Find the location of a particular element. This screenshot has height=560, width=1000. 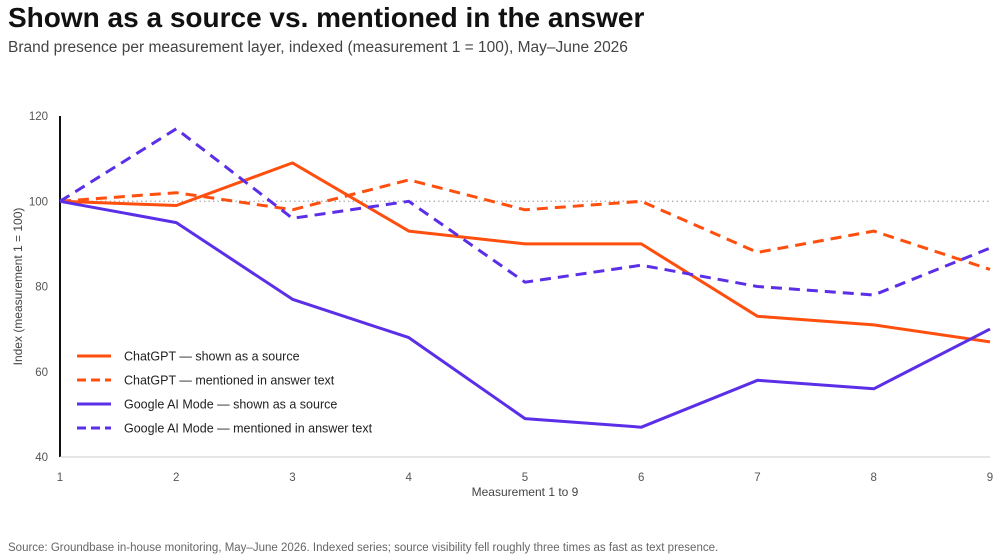

x-tick-label: 5 is located at coordinates (525, 478).